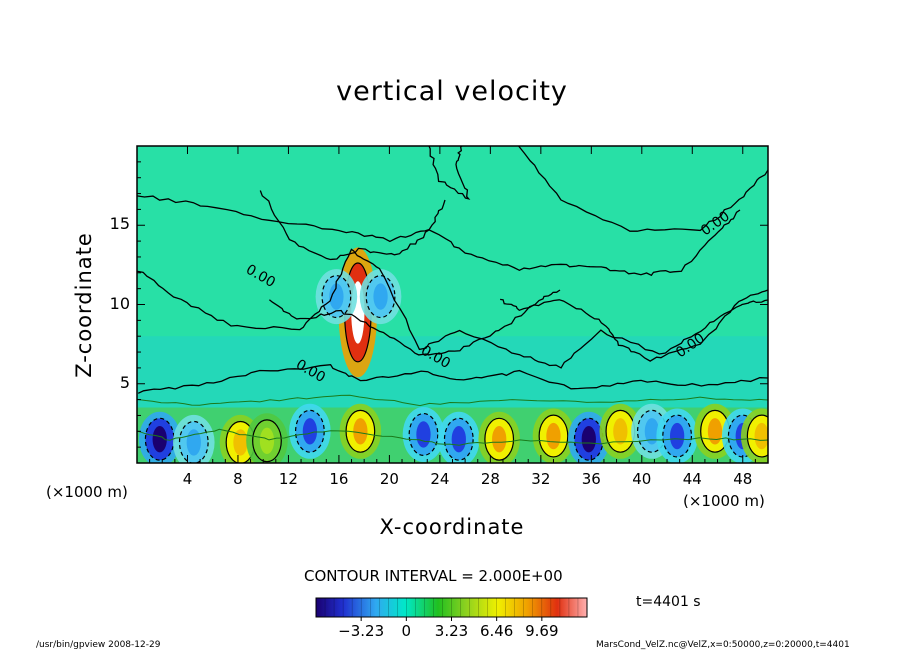 The height and width of the screenshot is (654, 904). Describe the element at coordinates (668, 602) in the screenshot. I see `time-label: t=4401 s` at that location.